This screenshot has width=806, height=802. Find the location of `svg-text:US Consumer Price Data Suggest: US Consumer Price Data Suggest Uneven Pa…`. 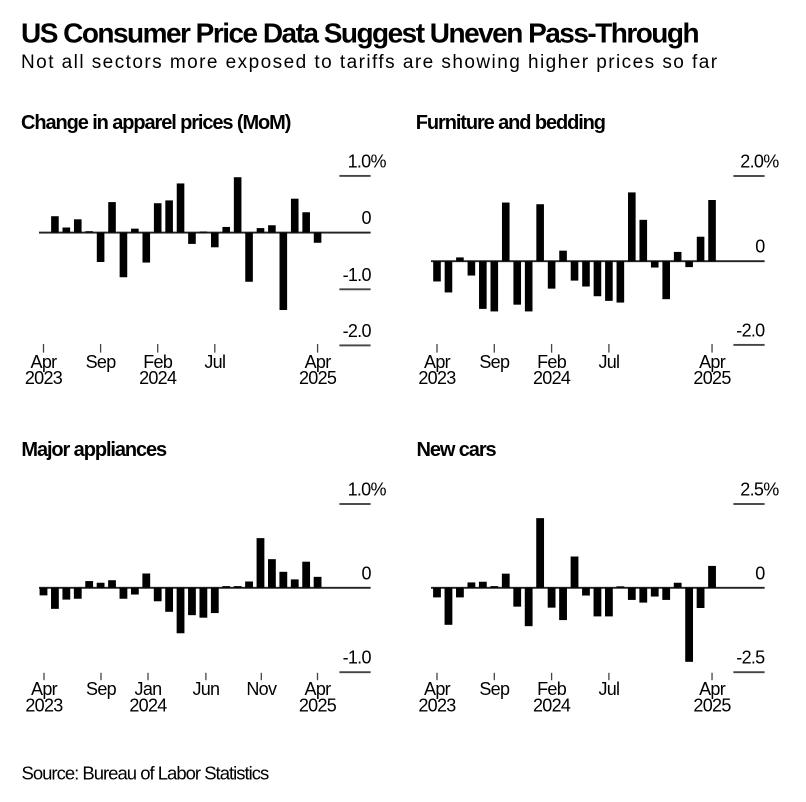

svg-text:US Consumer Price Data Suggest: US Consumer Price Data Suggest Uneven Pa… is located at coordinates (359, 33).